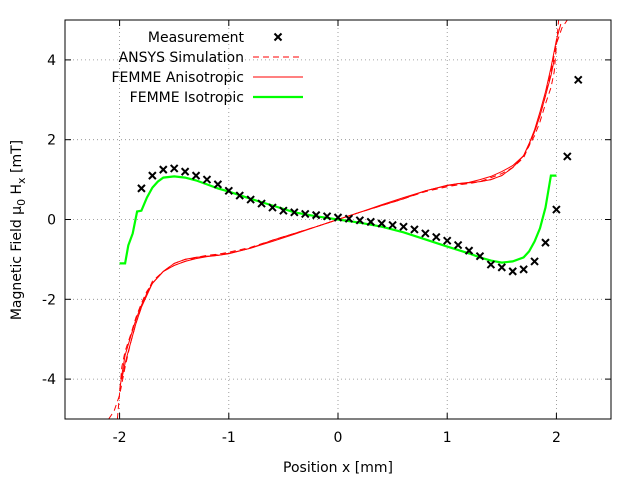 Image resolution: width=640 pixels, height=480 pixels. I want to click on y-tick-label: 2, so click(51, 141).